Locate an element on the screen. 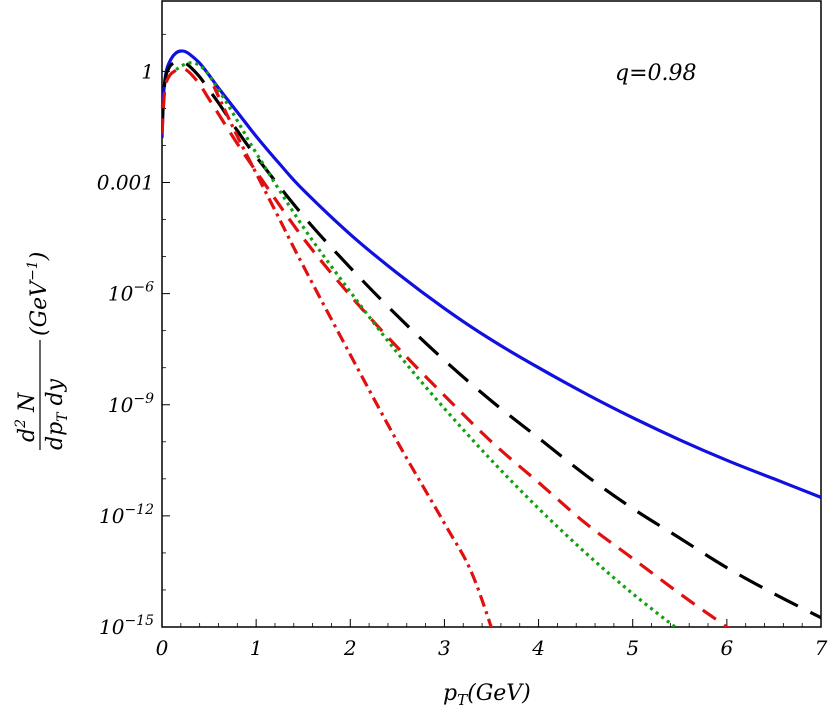 Image resolution: width=830 pixels, height=713 pixels. y-tick-label: 10⁻¹² is located at coordinates (126, 515).